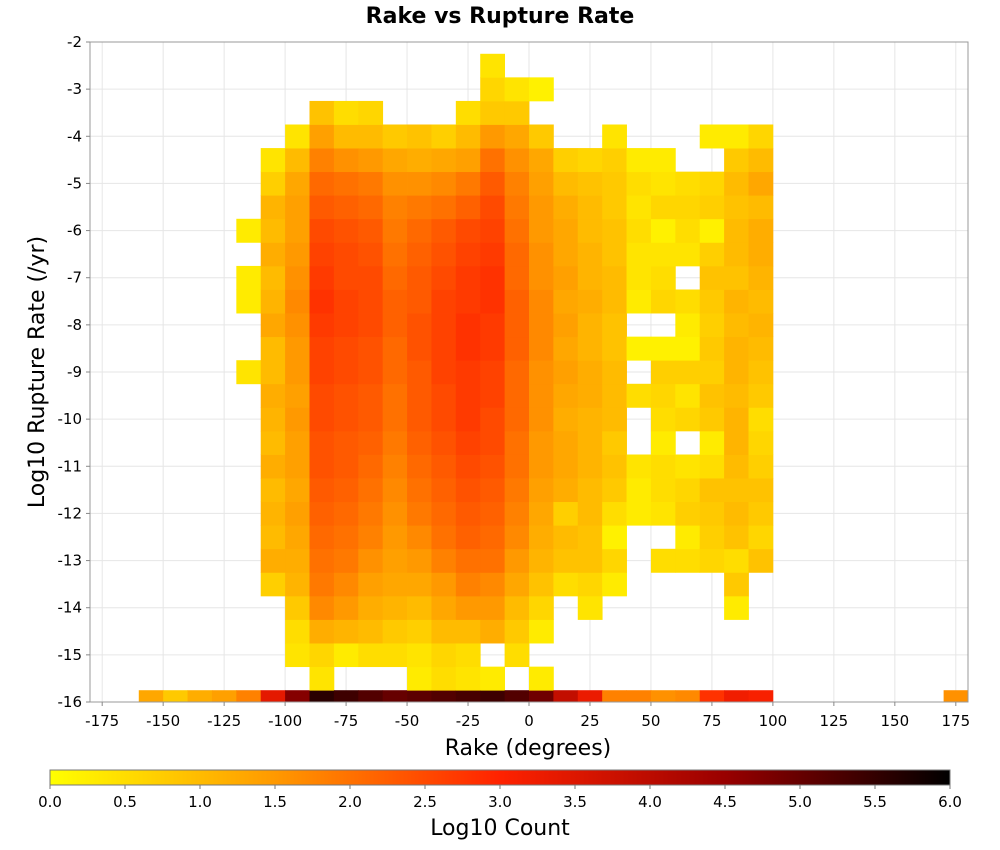 This screenshot has width=1000, height=850. What do you see at coordinates (950, 802) in the screenshot?
I see `colorbar-tick-label: 6.0` at bounding box center [950, 802].